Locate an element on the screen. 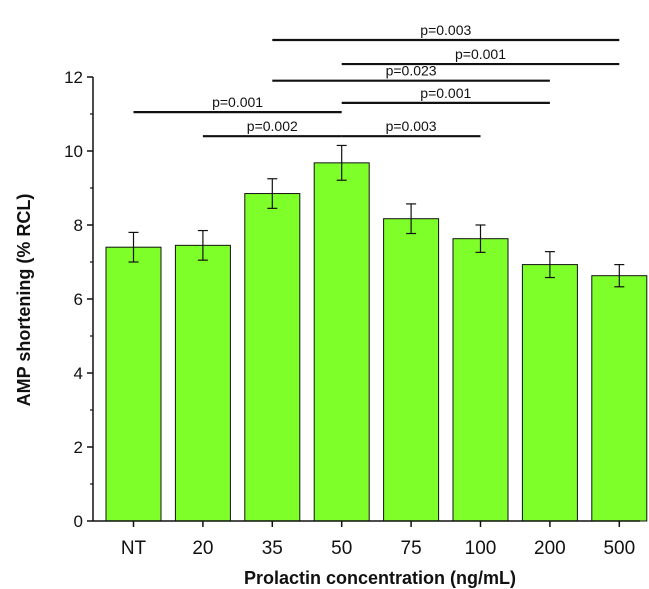  x-tick-label: 100 is located at coordinates (481, 548).